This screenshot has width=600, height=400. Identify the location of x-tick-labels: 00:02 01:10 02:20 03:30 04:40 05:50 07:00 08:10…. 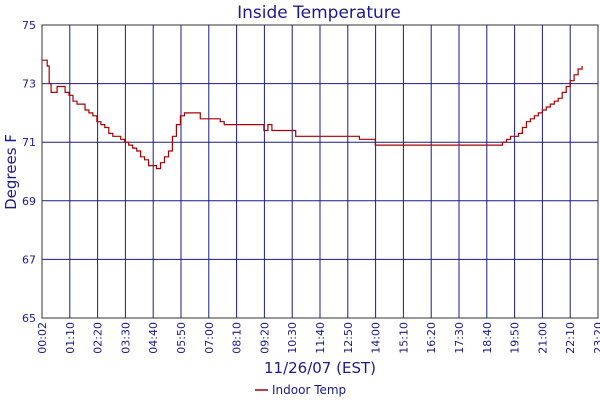
(318, 338).